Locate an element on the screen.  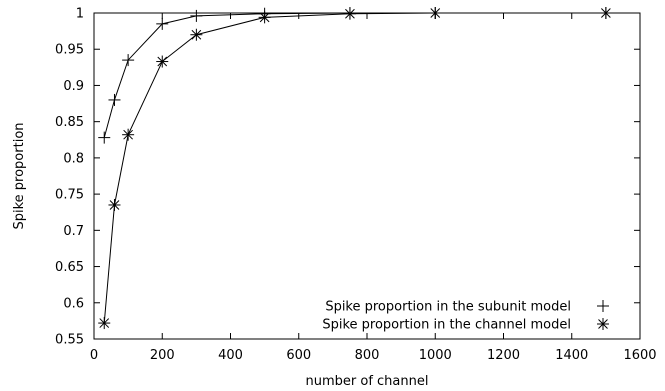
x-tick-label: 600 is located at coordinates (298, 355).